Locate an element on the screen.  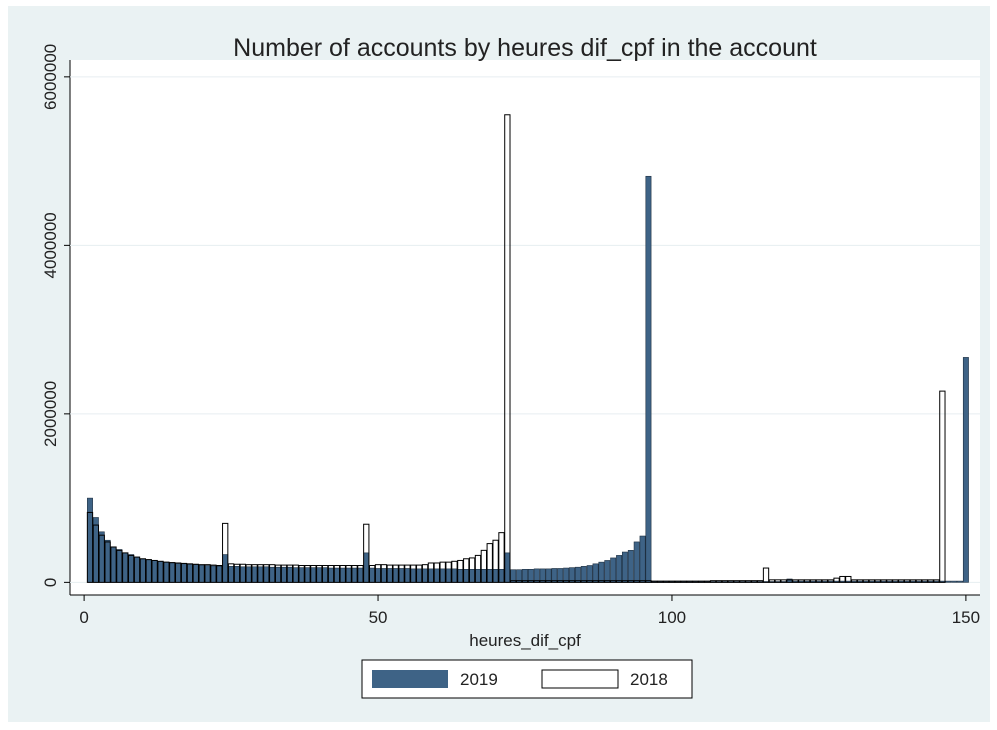
y-tick-label: 6000000 is located at coordinates (50, 77).